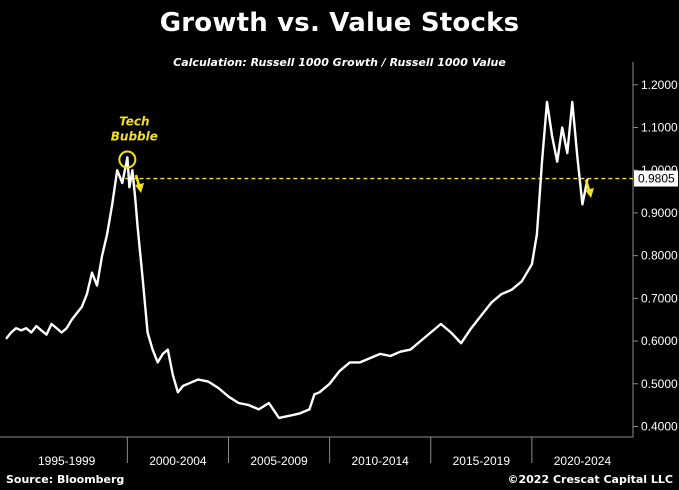 The width and height of the screenshot is (679, 490). I want to click on x-period-label: 2000-2004, so click(178, 461).